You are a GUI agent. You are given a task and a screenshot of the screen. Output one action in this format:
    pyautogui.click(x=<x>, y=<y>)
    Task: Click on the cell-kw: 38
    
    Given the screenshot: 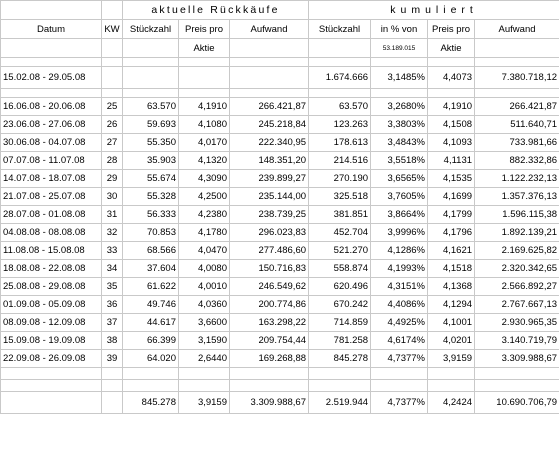 What is the action you would take?
    pyautogui.click(x=112, y=340)
    